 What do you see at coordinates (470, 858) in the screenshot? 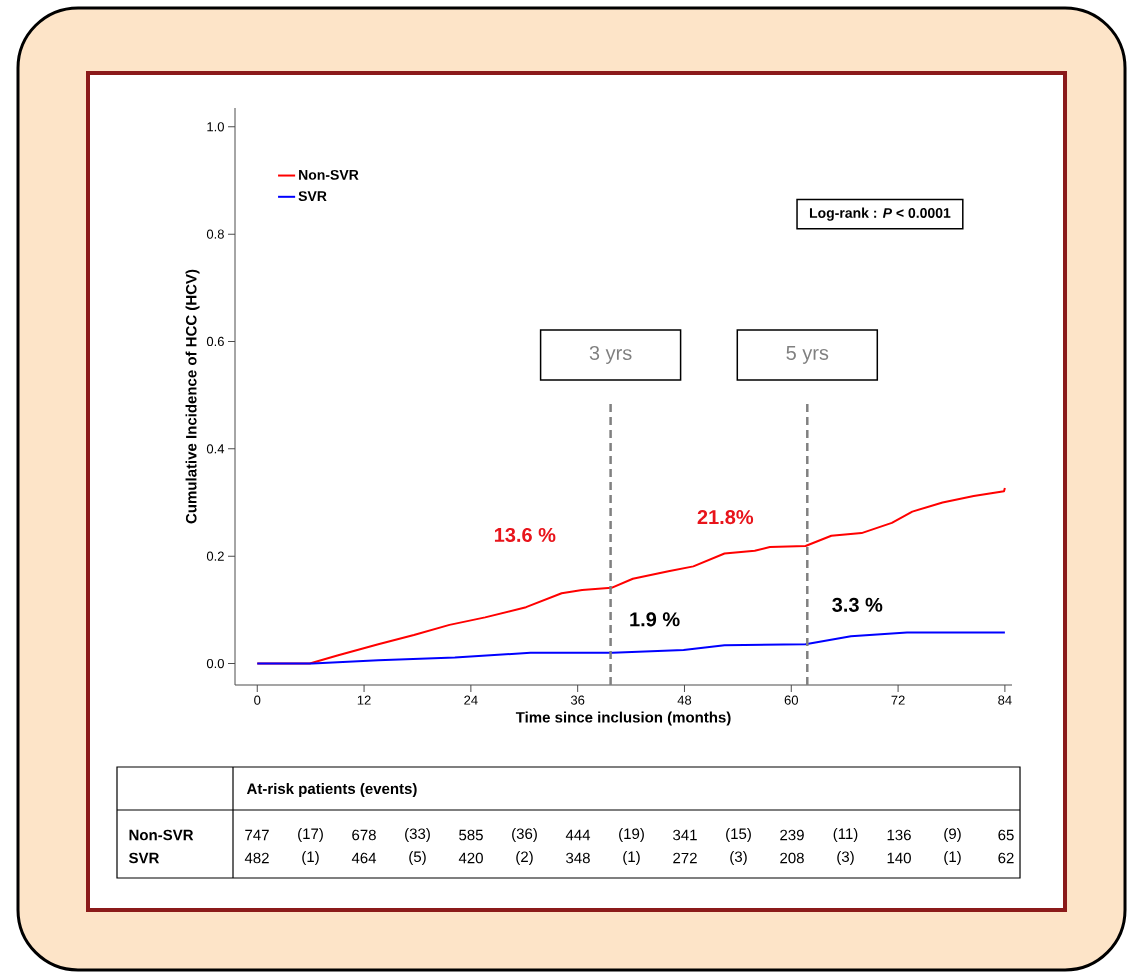
I see `text: 420` at bounding box center [470, 858].